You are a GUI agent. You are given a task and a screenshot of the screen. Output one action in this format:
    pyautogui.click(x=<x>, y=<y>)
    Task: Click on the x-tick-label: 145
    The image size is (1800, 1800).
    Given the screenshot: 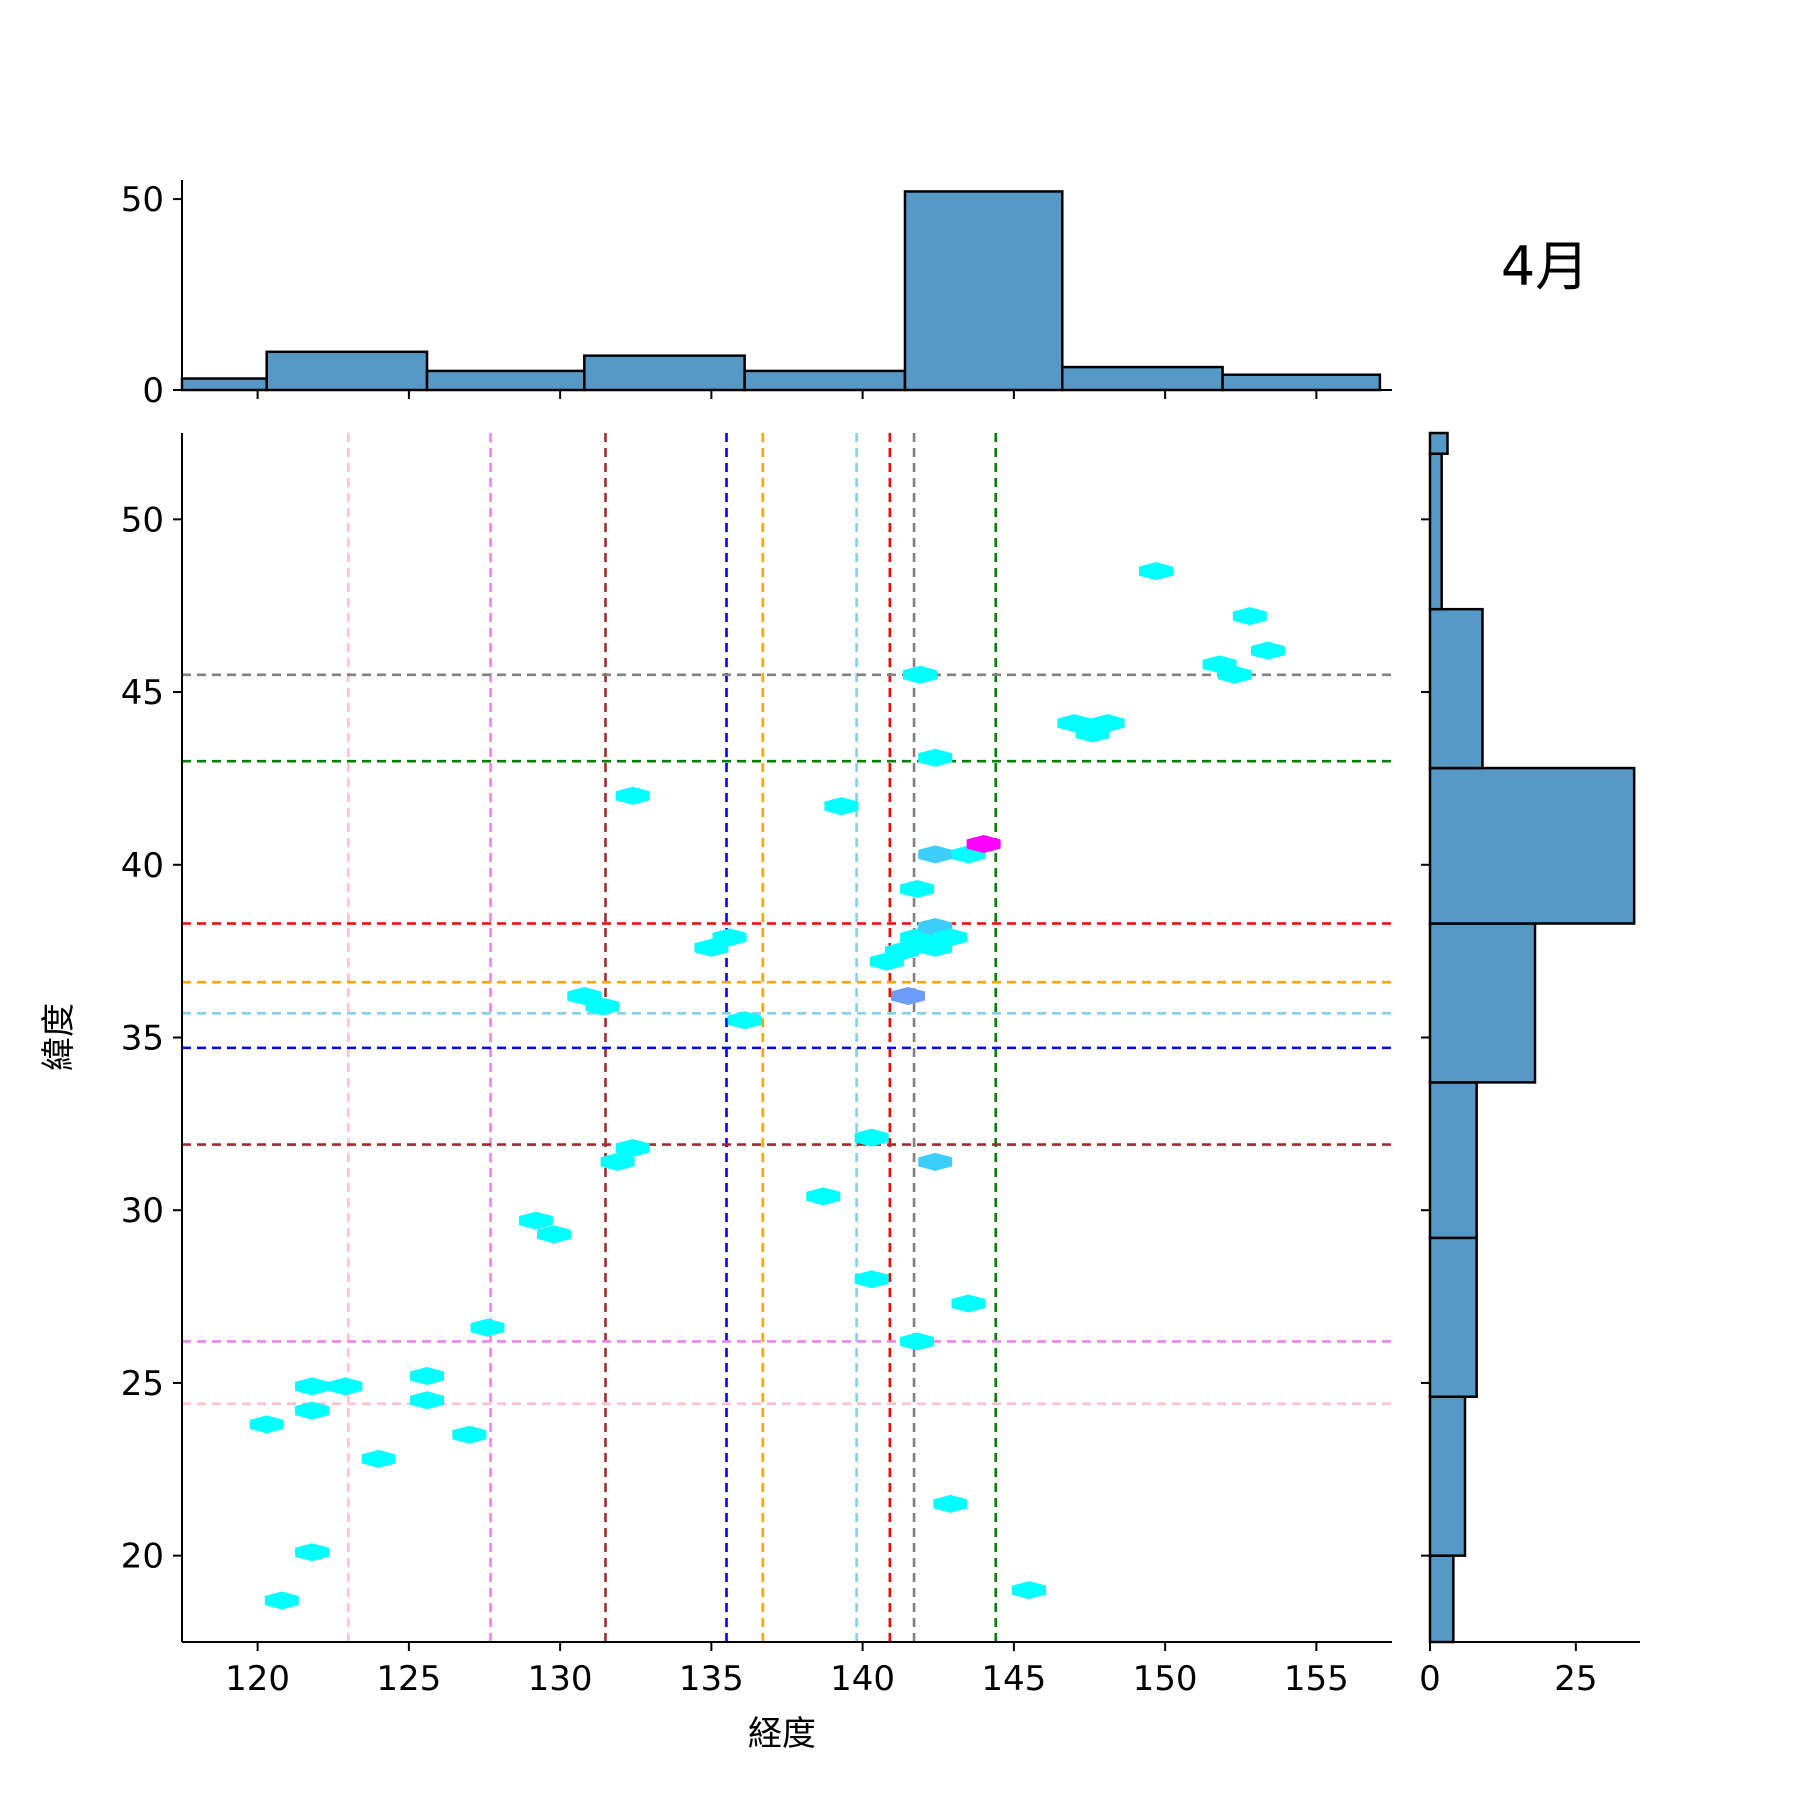 What is the action you would take?
    pyautogui.click(x=1013, y=1679)
    